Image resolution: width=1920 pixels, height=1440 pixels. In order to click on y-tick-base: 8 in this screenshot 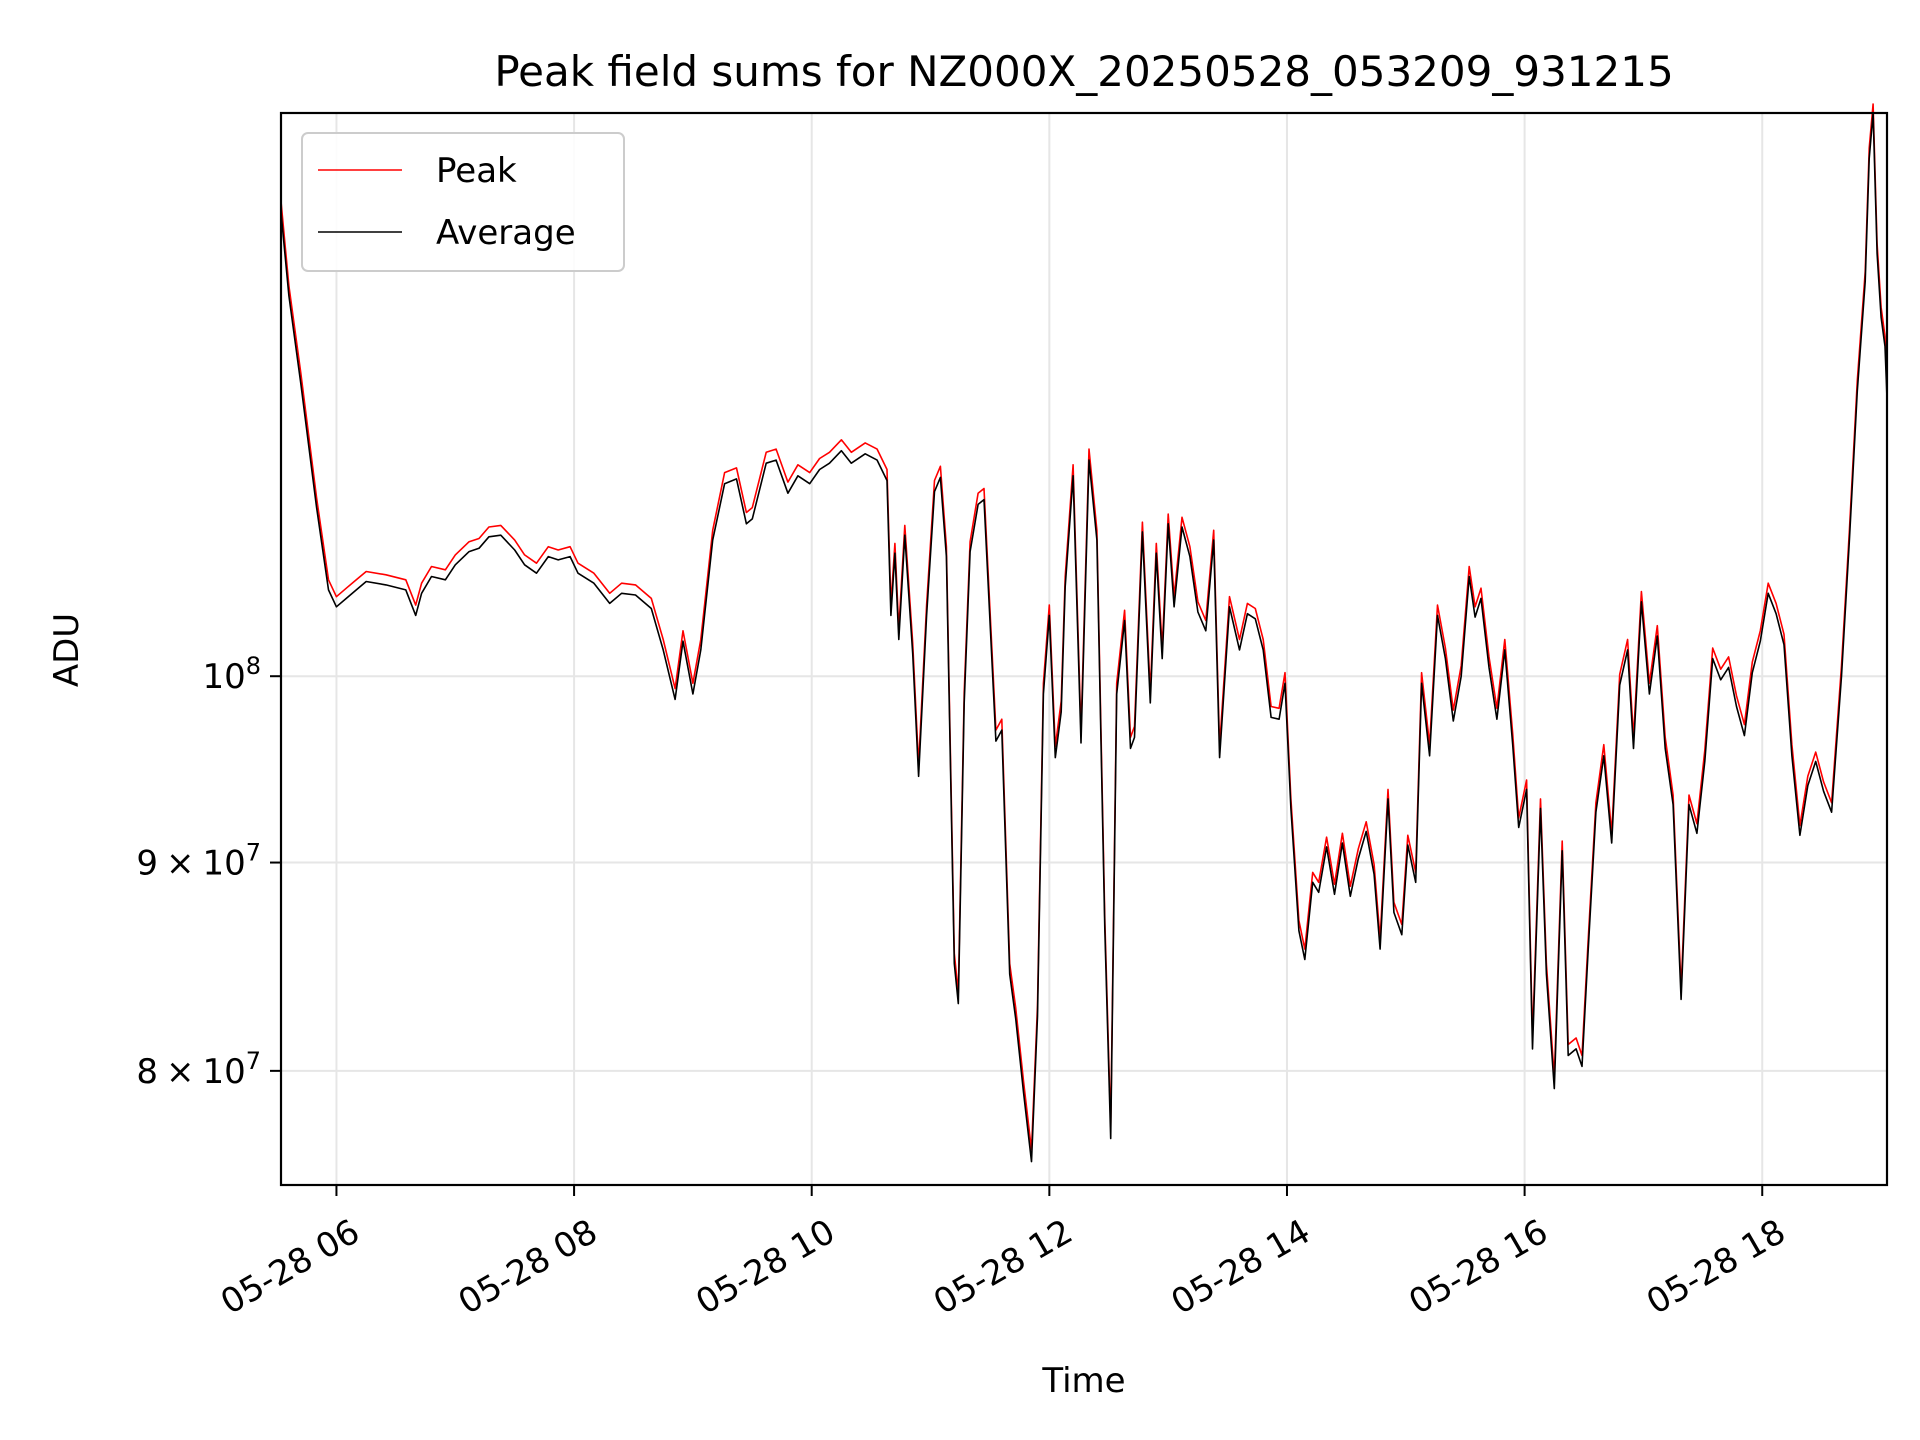, I will do `click(147, 1072)`.